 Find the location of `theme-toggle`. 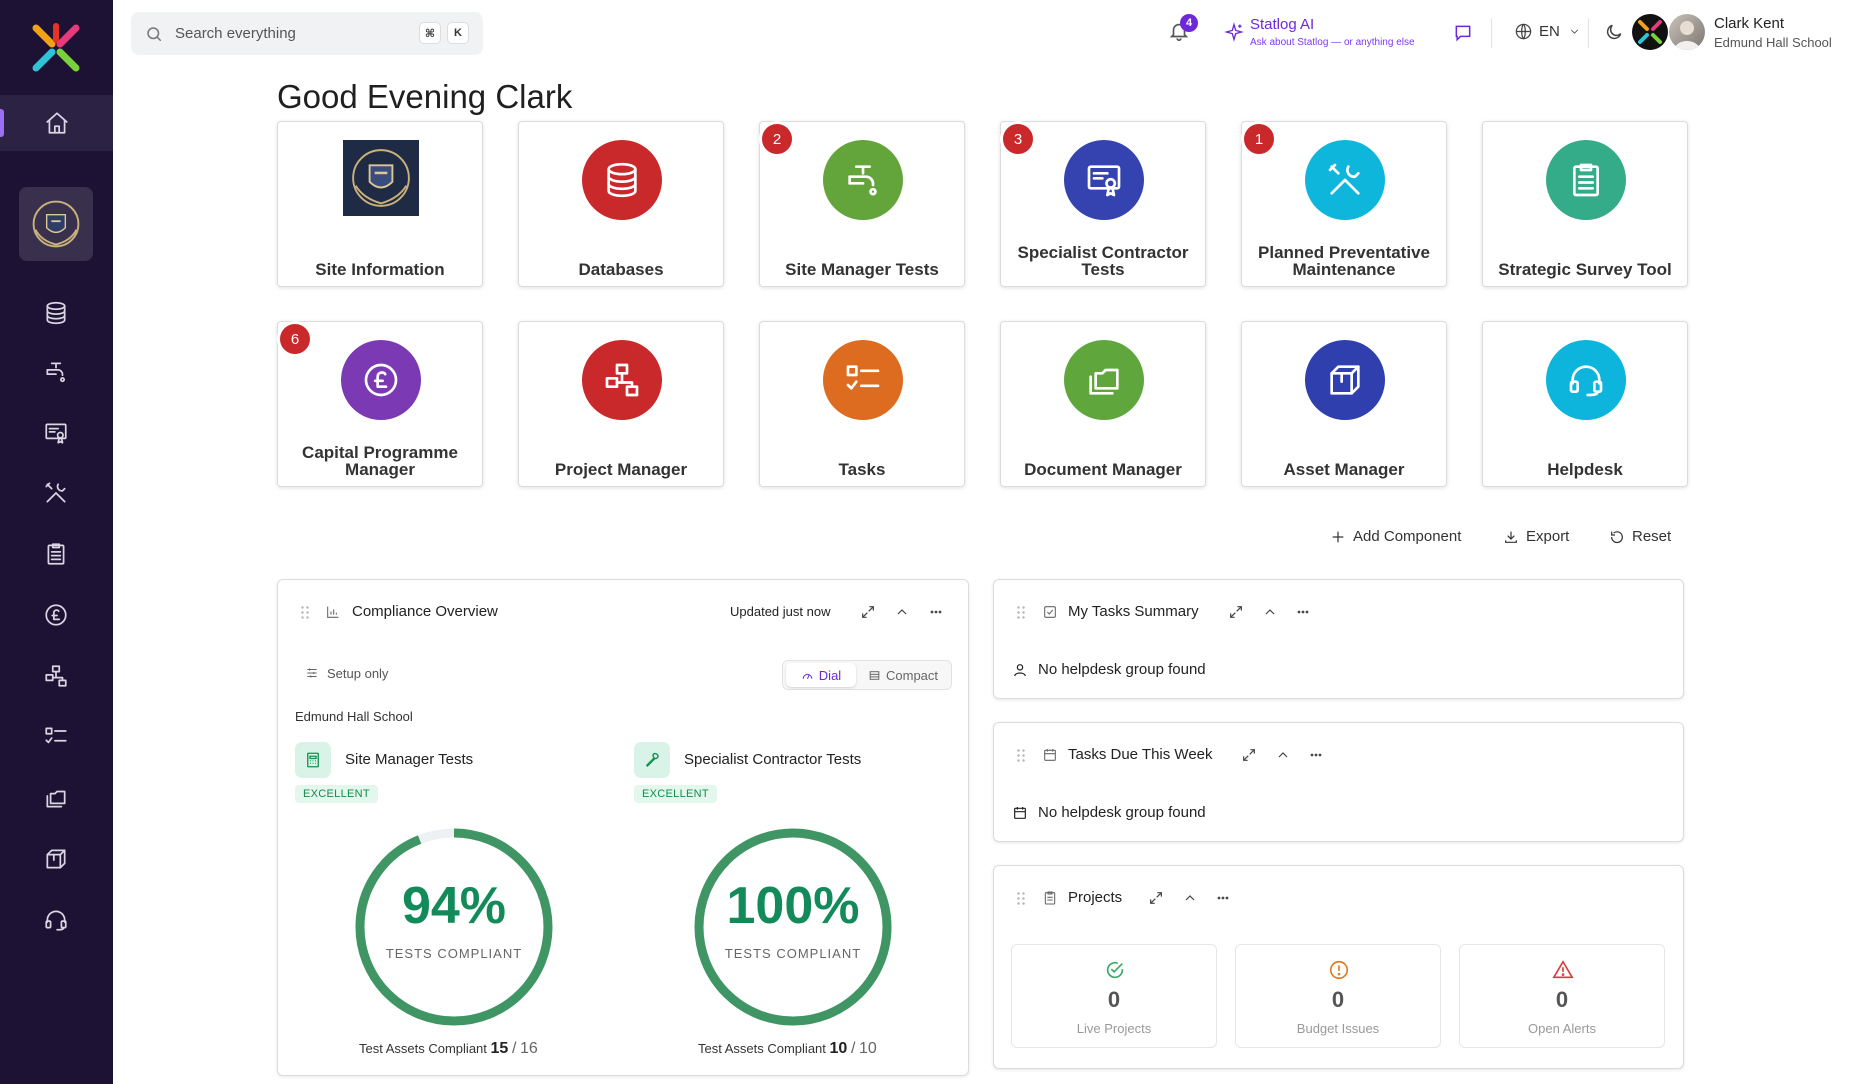

theme-toggle is located at coordinates (1614, 34).